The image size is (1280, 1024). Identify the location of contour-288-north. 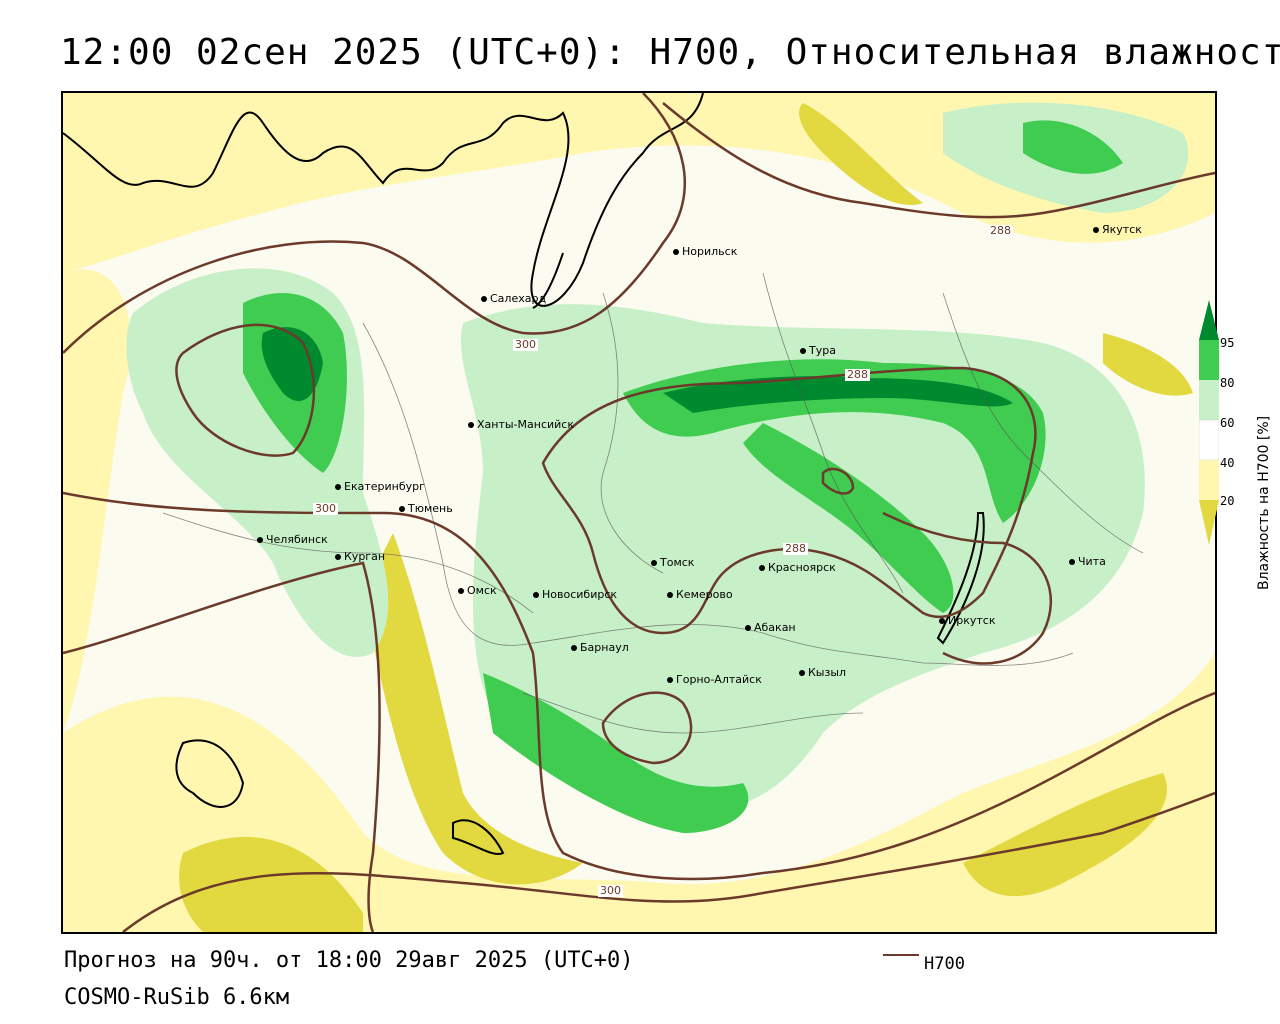
(938, 160).